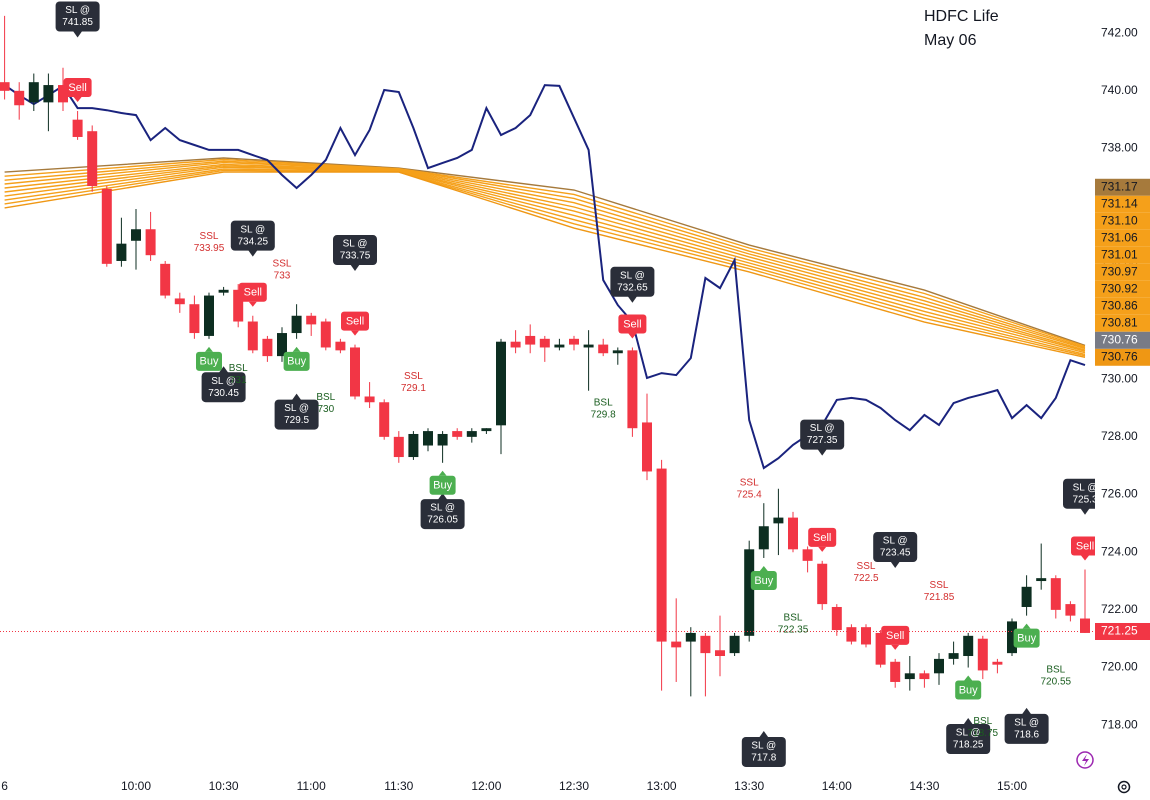 The width and height of the screenshot is (1150, 800). Describe the element at coordinates (924, 786) in the screenshot. I see `x-tick-label: 14:30` at that location.